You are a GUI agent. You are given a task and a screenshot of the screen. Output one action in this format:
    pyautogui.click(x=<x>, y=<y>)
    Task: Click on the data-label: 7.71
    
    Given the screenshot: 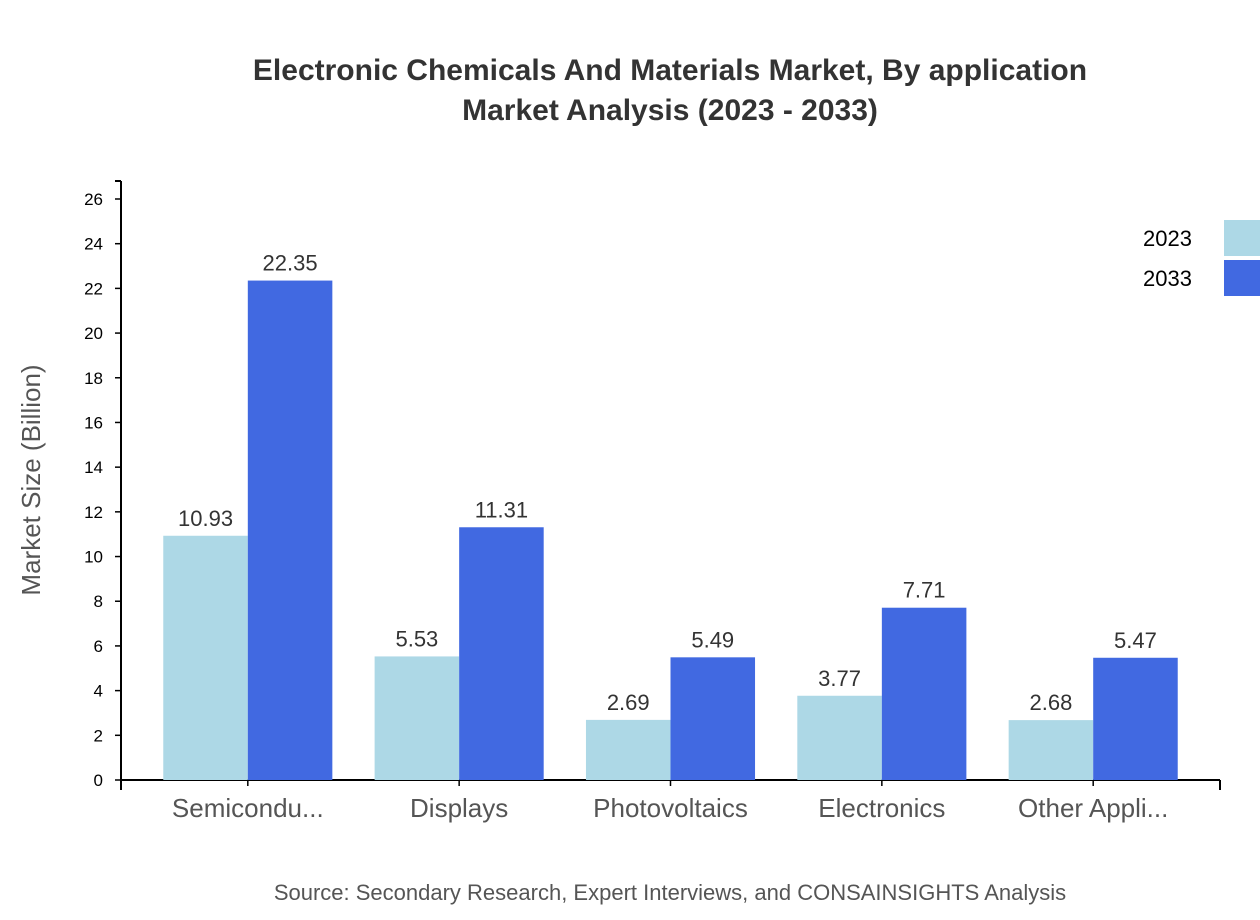 What is the action you would take?
    pyautogui.click(x=924, y=590)
    